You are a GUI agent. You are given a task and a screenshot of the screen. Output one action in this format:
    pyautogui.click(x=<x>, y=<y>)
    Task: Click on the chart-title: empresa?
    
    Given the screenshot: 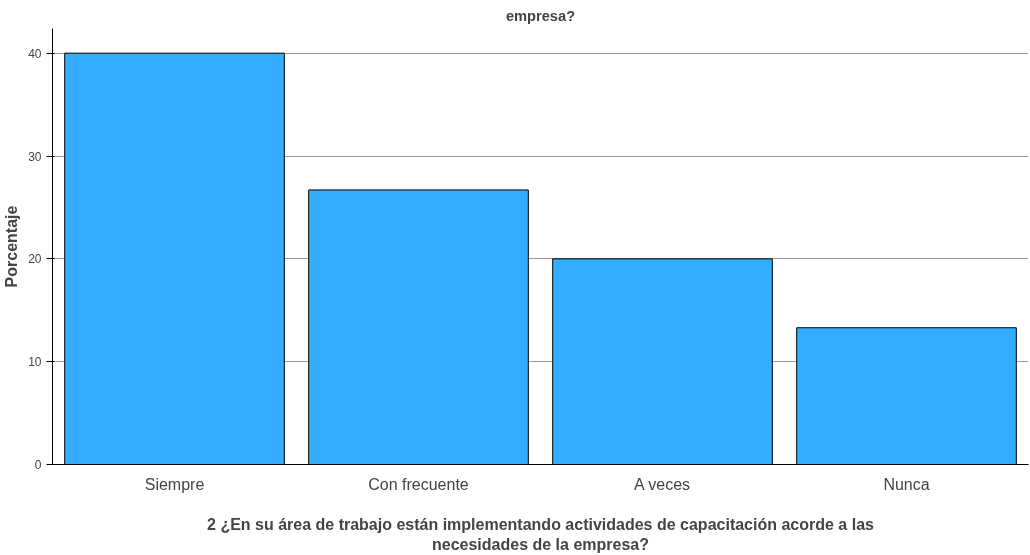 What is the action you would take?
    pyautogui.click(x=540, y=15)
    